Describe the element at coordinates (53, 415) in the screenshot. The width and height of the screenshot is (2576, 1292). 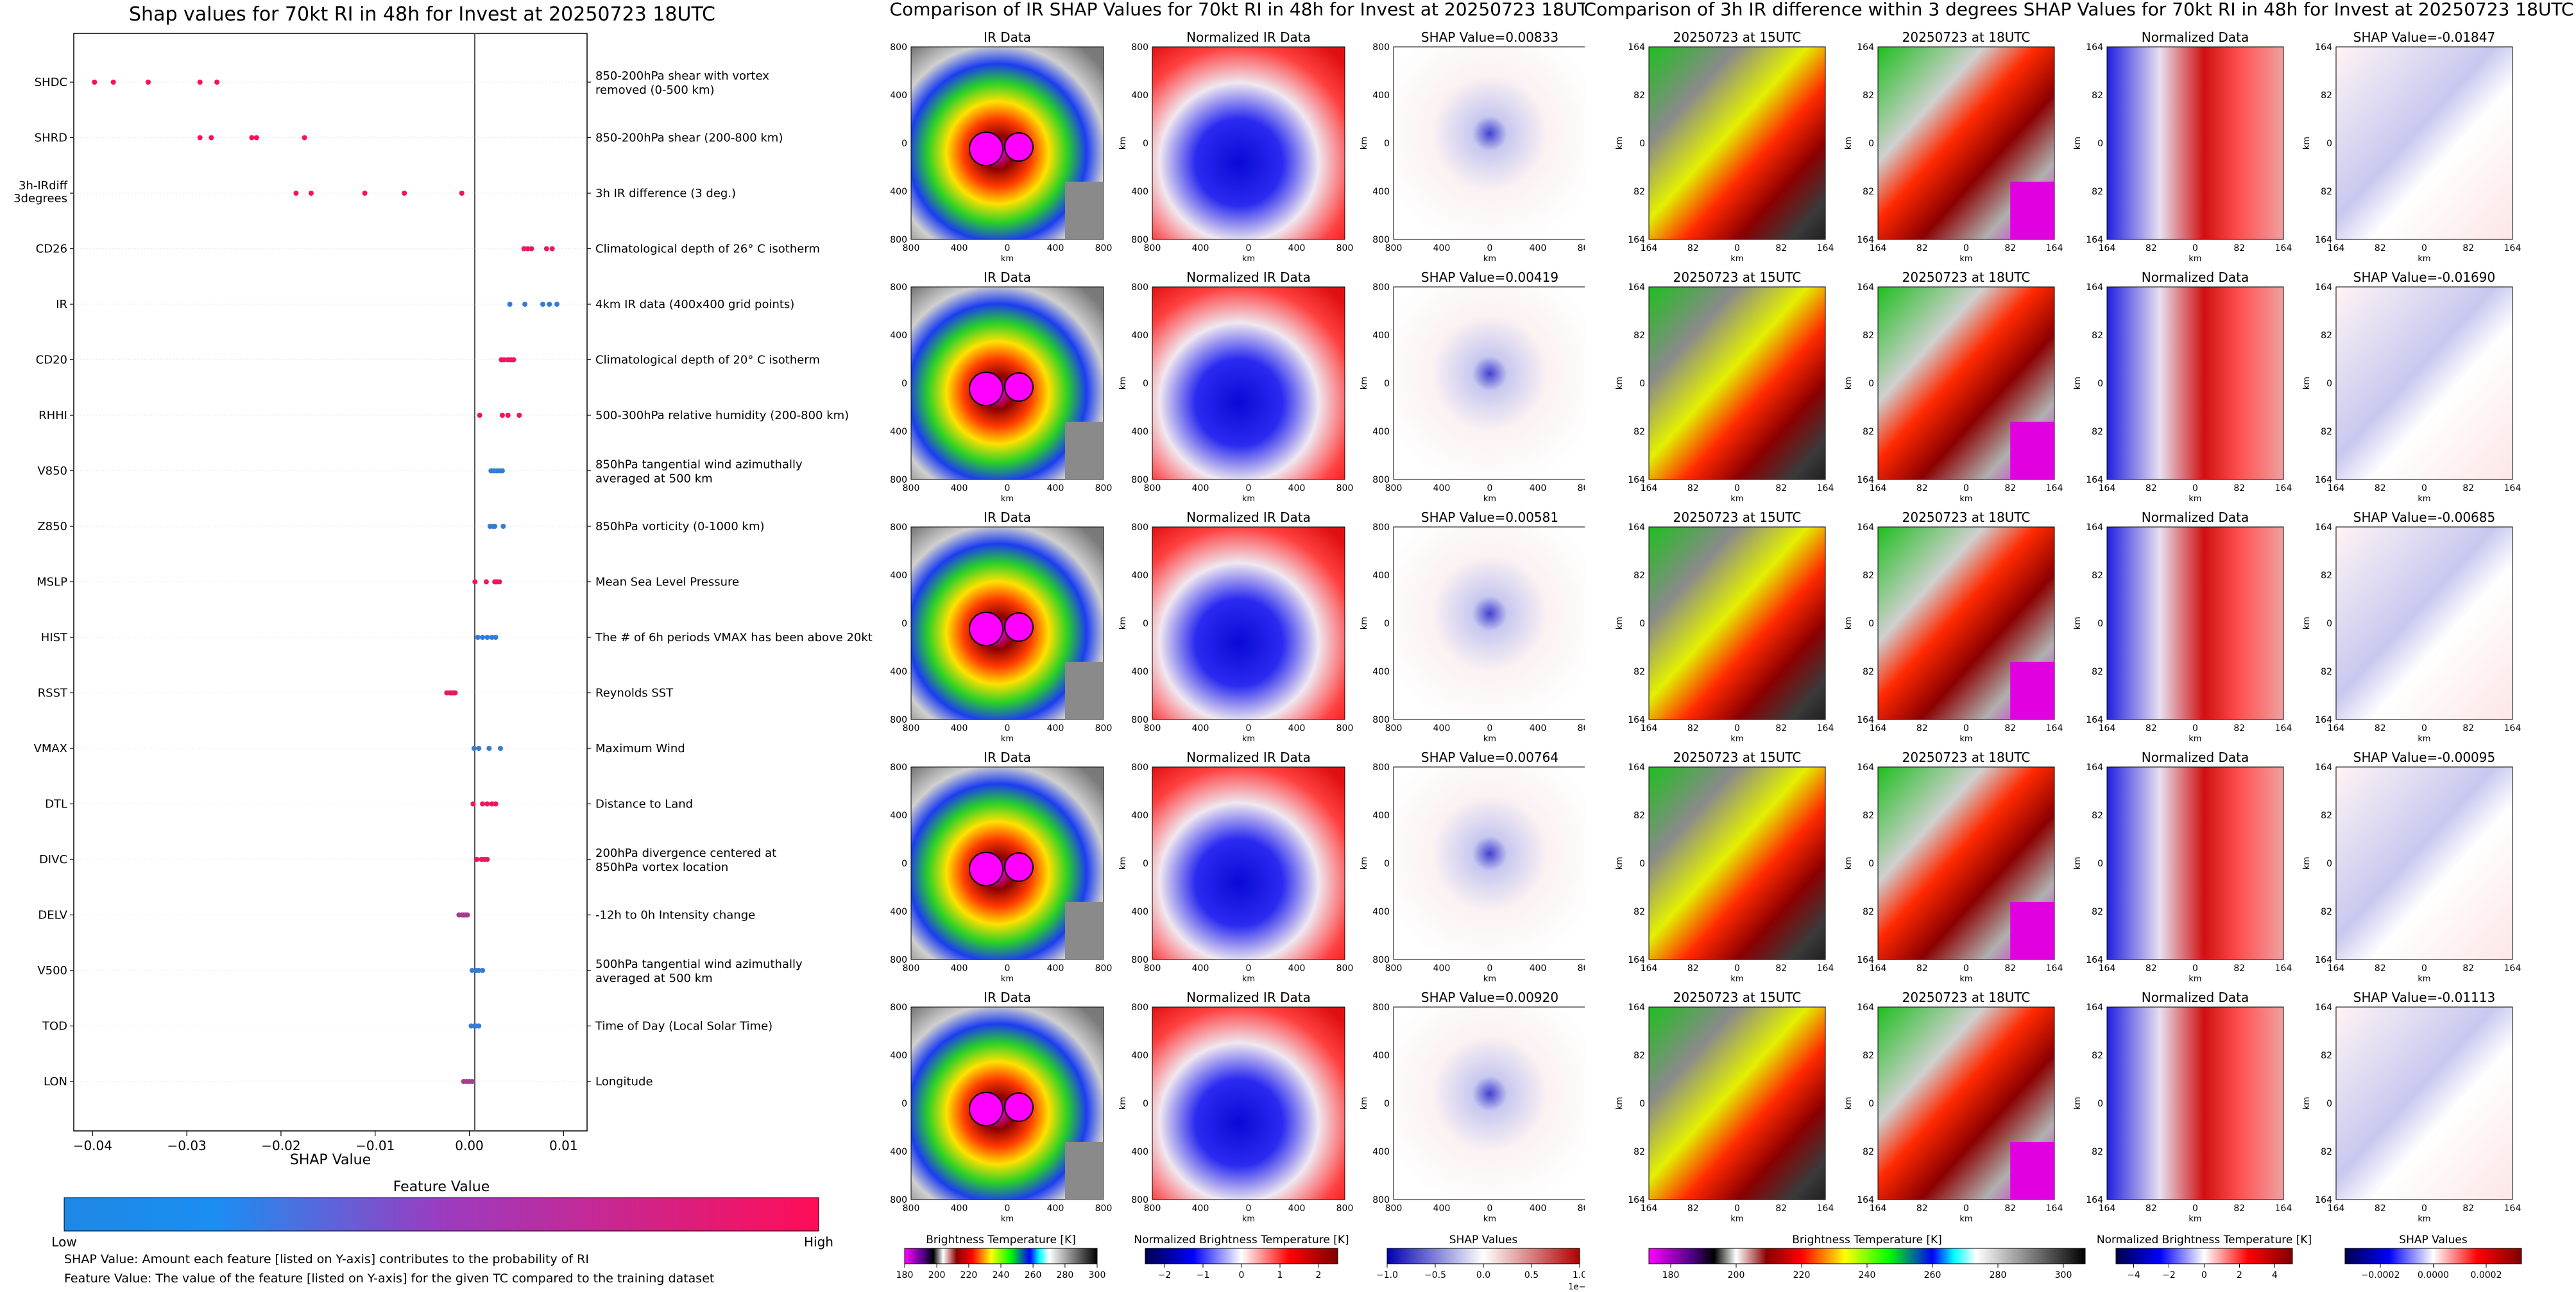
I see `feature-name-label: RHHI` at that location.